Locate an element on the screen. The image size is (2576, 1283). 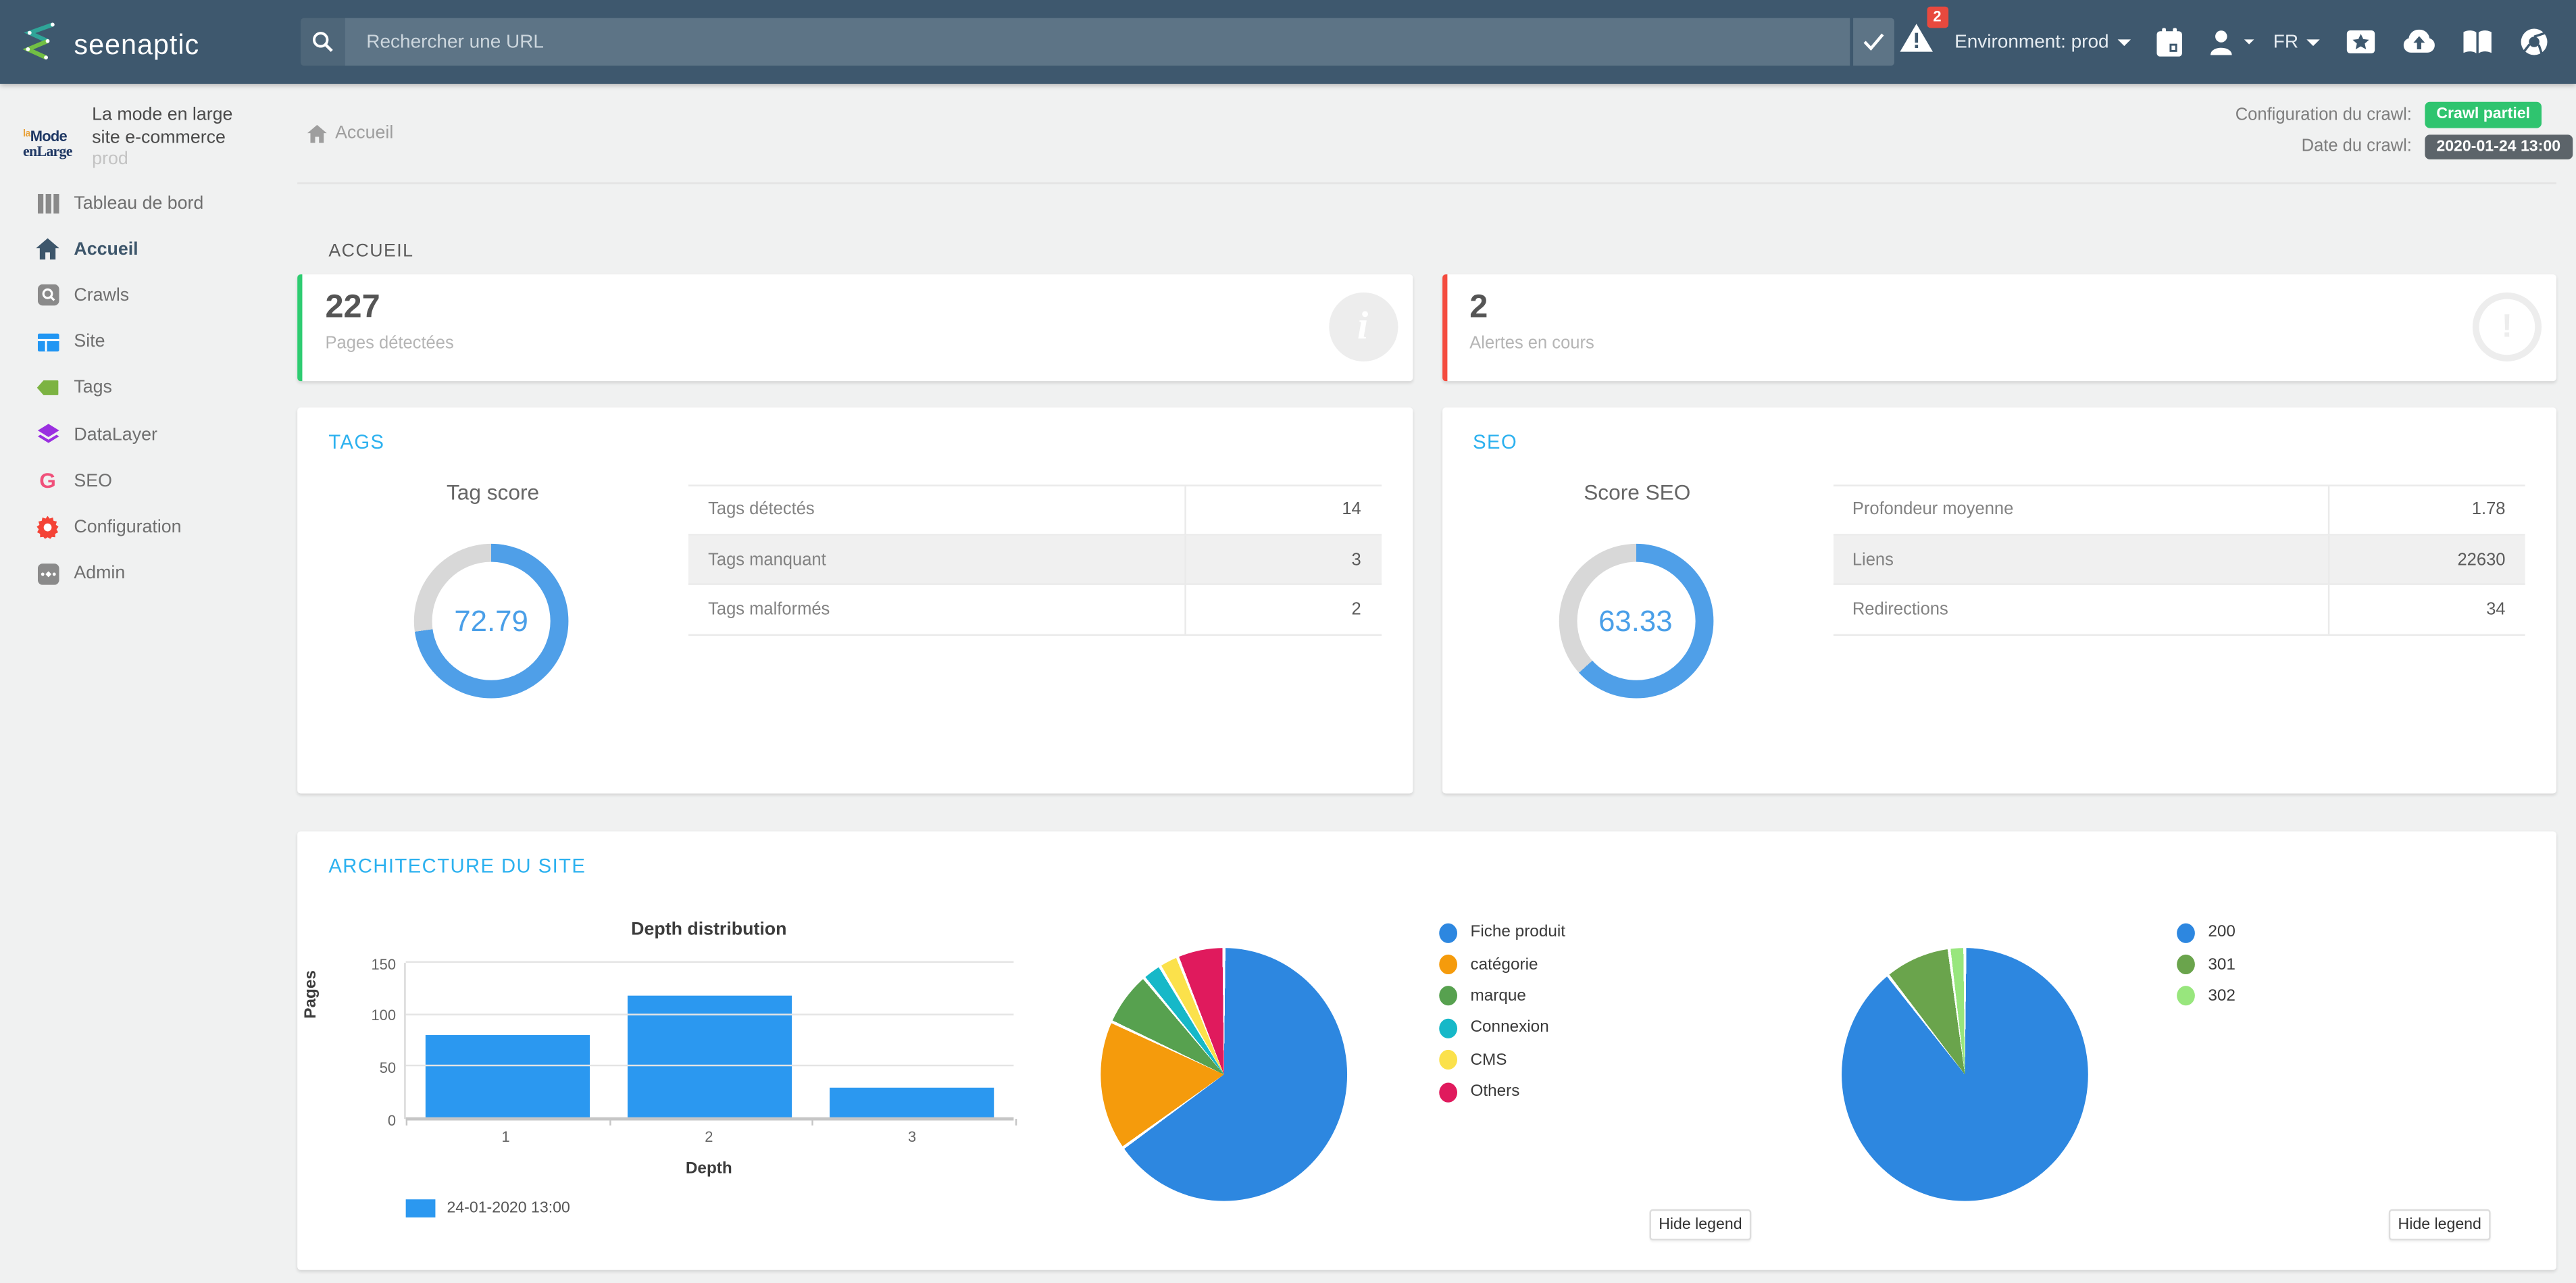
search-input is located at coordinates (1097, 42).